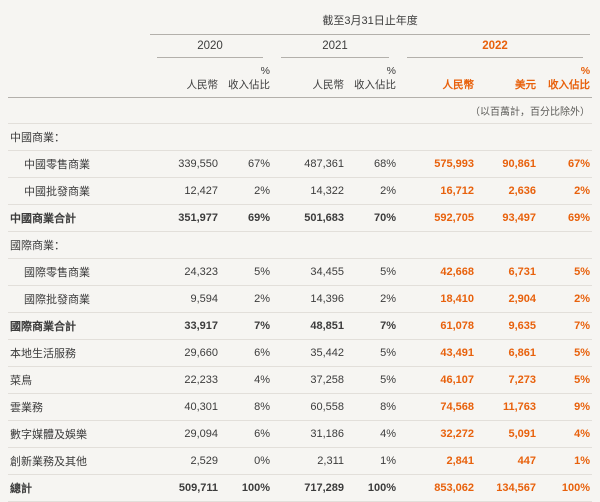  Describe the element at coordinates (437, 353) in the screenshot. I see `value-cell-2022: 43,491` at that location.